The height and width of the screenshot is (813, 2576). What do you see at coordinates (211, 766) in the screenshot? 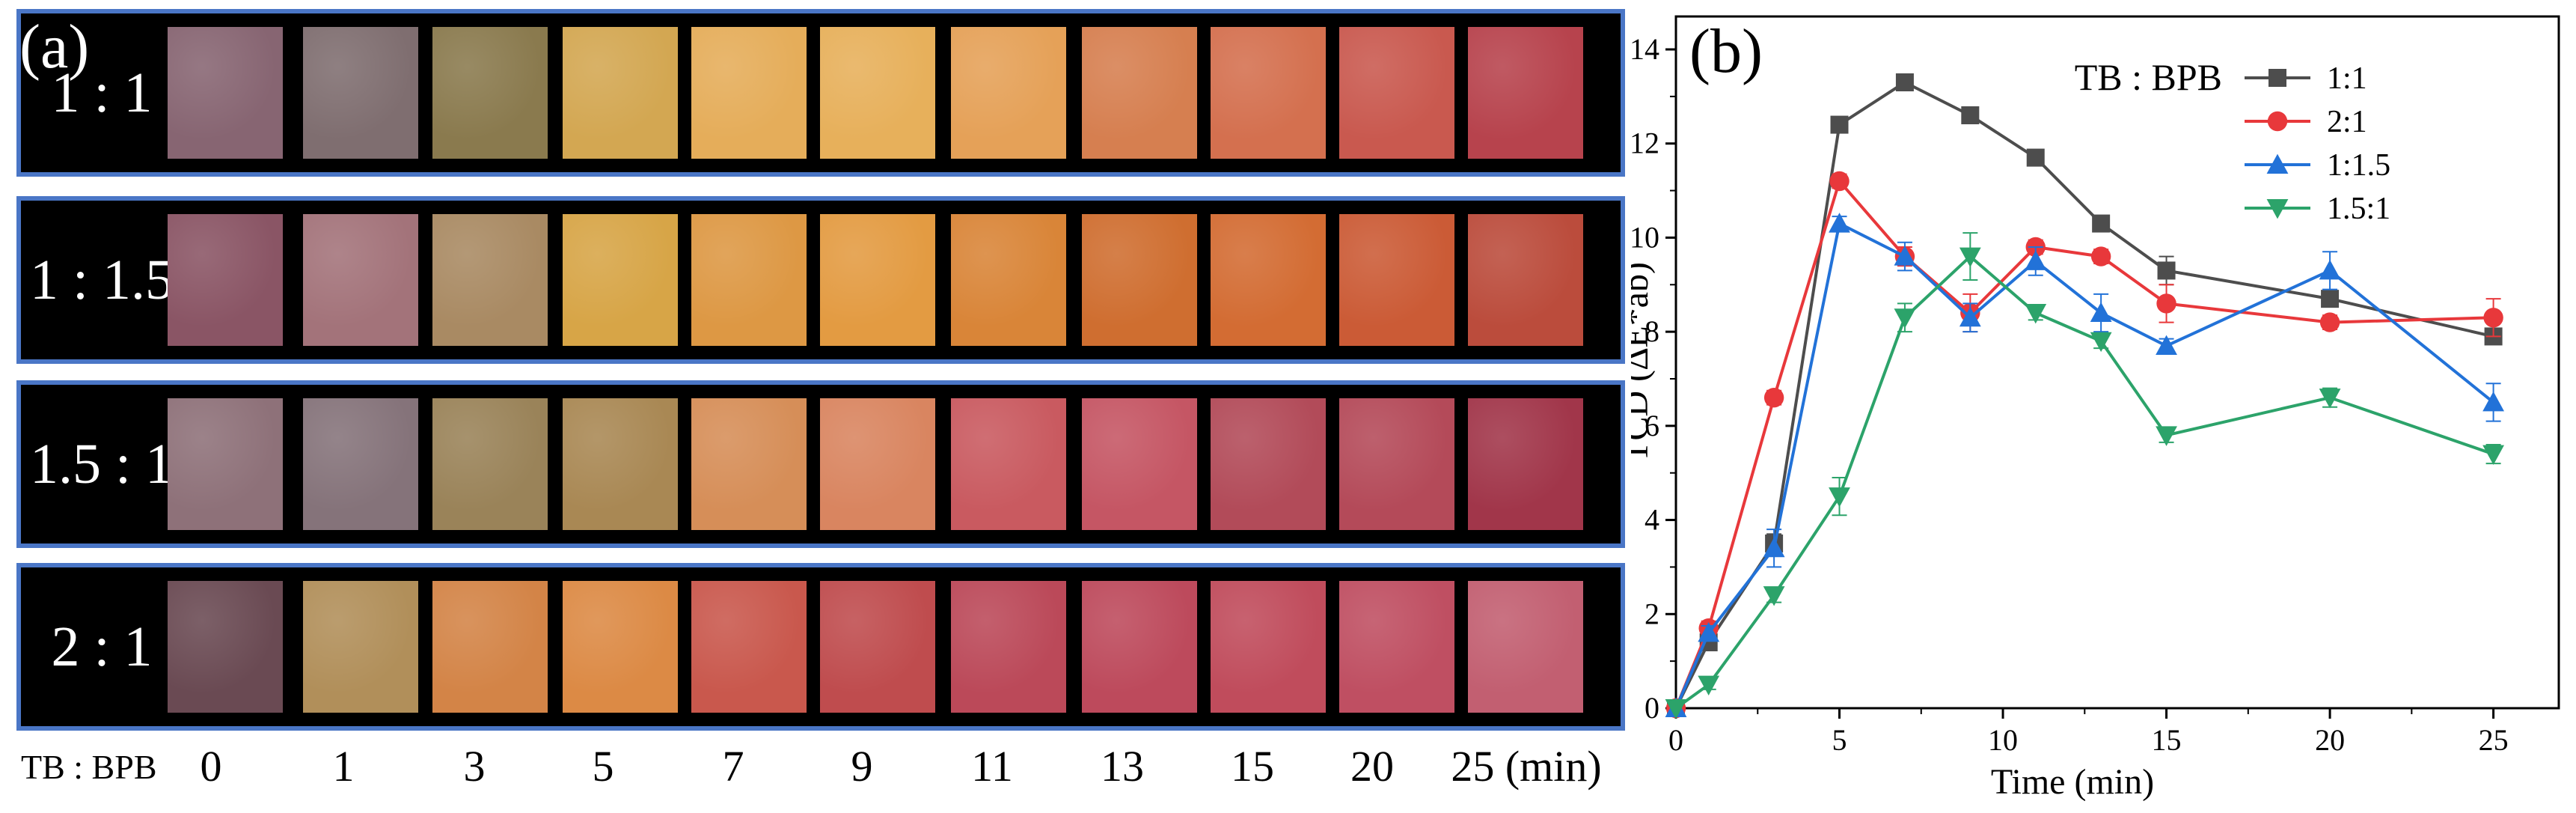
I see `time-label: 0` at bounding box center [211, 766].